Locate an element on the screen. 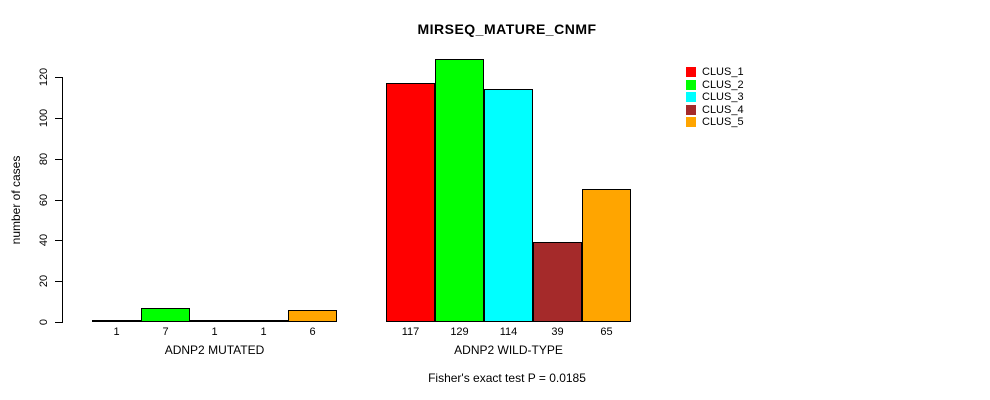 The height and width of the screenshot is (400, 990). y-tick-label: 120 is located at coordinates (44, 77).